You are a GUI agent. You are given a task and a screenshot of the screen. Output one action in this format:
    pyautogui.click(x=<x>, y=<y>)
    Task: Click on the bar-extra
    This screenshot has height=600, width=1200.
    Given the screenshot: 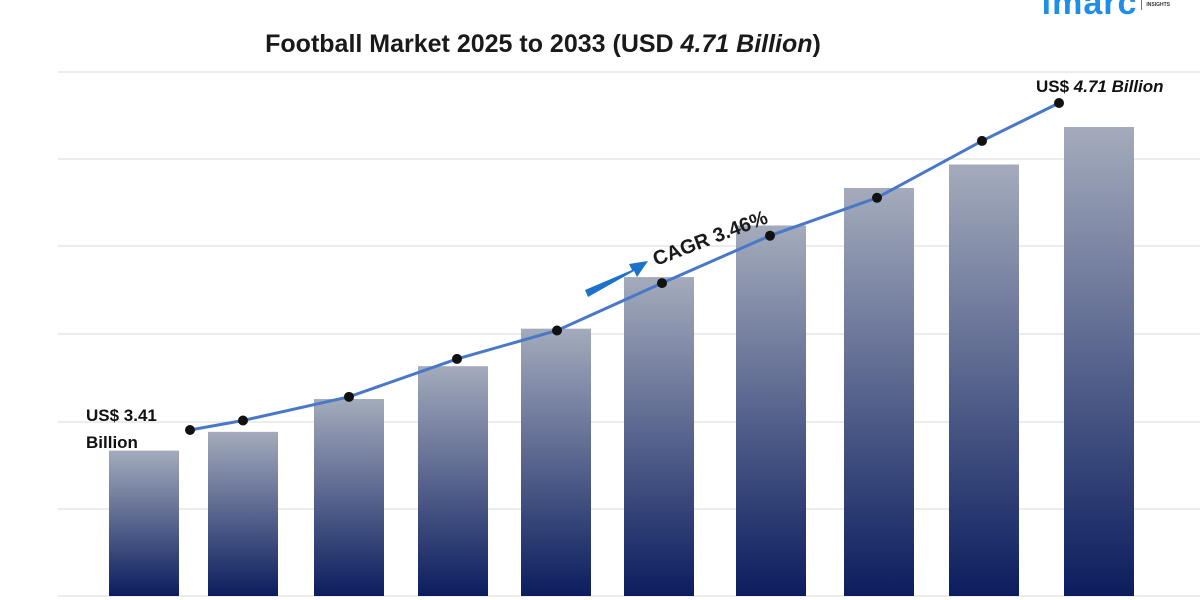 What is the action you would take?
    pyautogui.click(x=984, y=380)
    